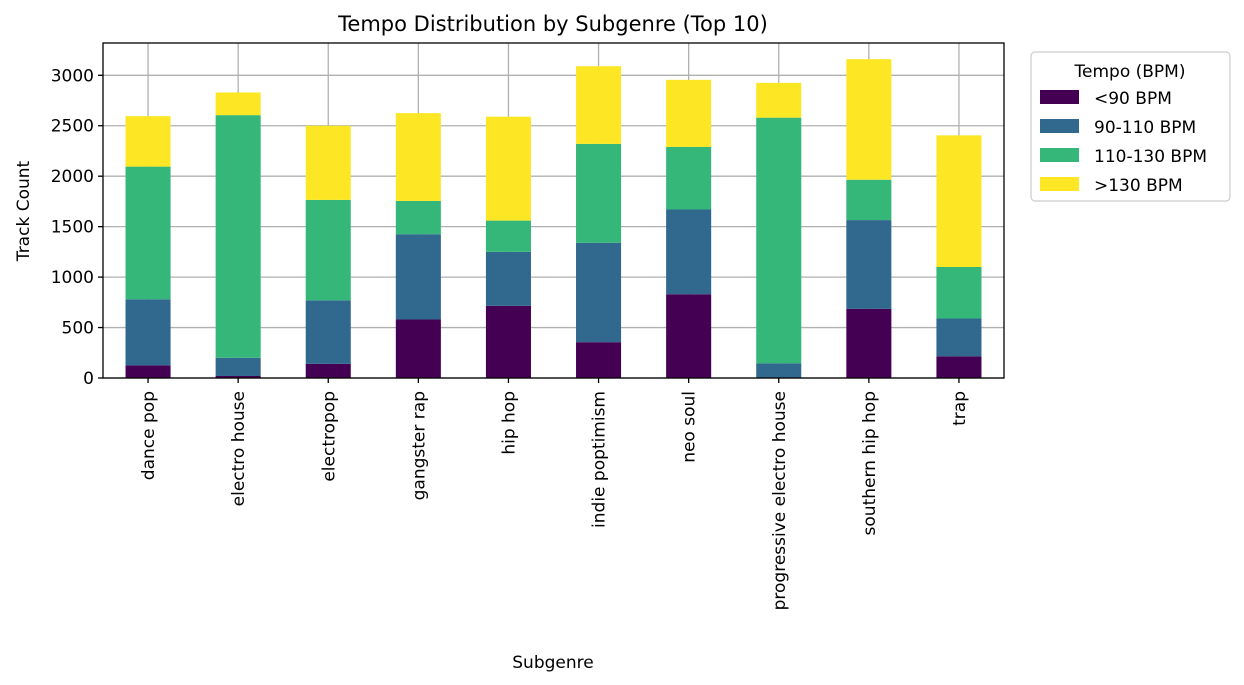  Describe the element at coordinates (509, 423) in the screenshot. I see `x-tick-label: hip hop` at that location.